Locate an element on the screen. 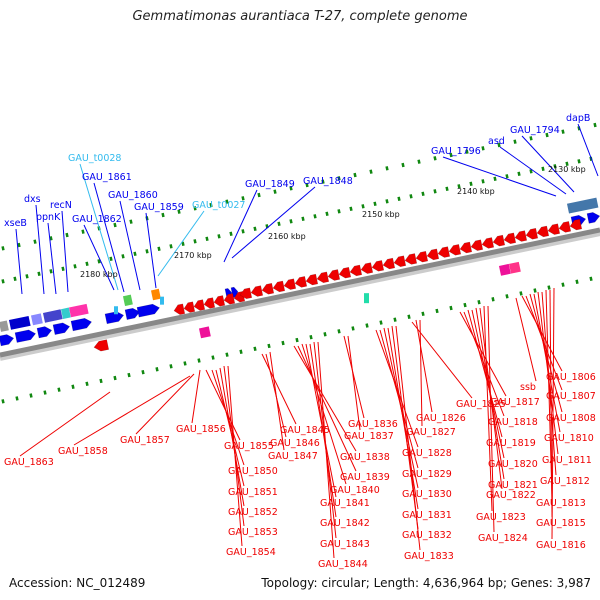  reverse-gene-label: GAU_1821 is located at coordinates (513, 485).